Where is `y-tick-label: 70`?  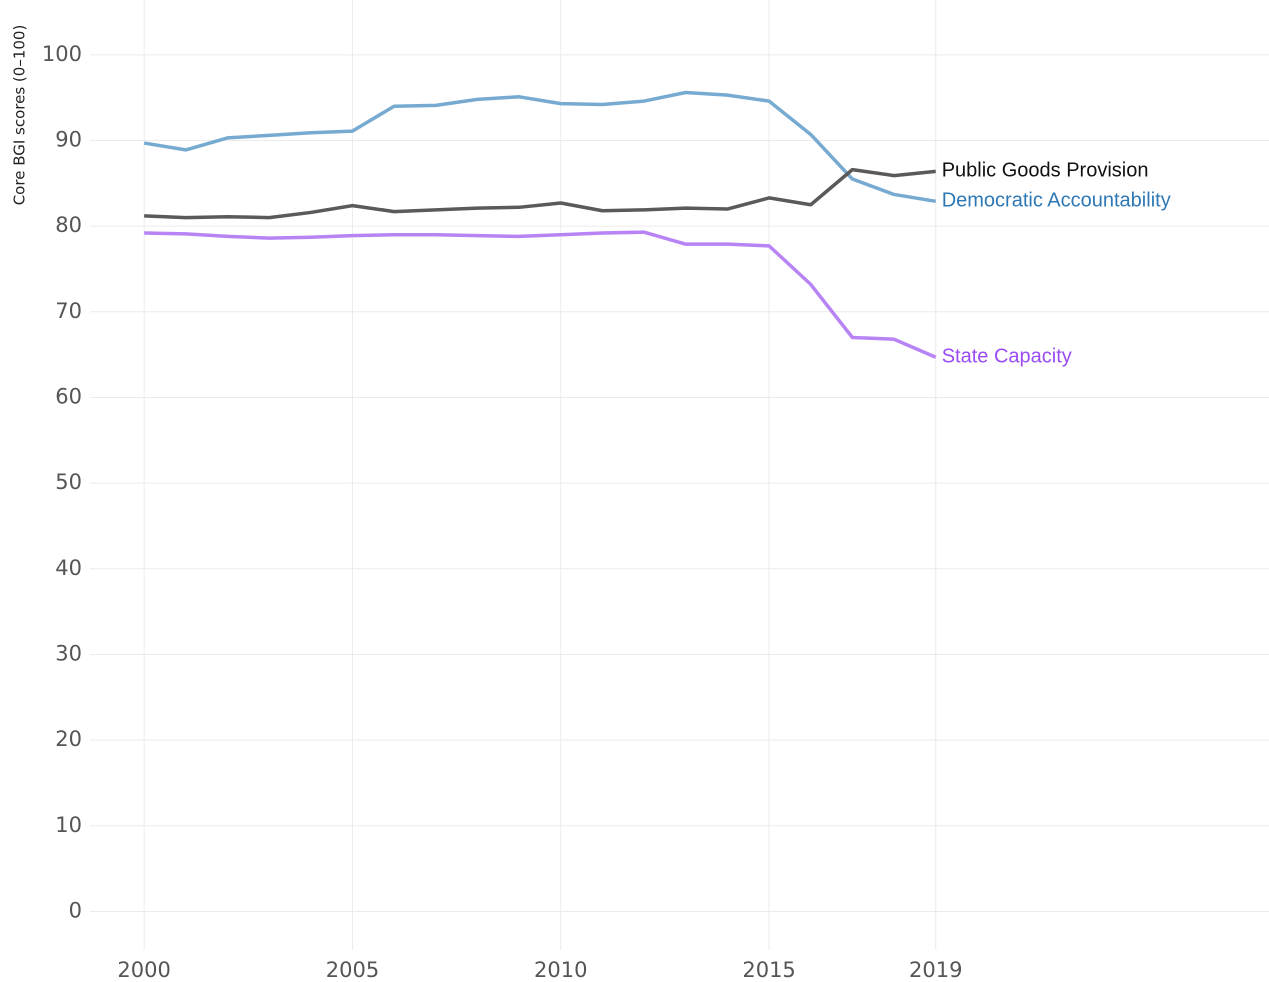 y-tick-label: 70 is located at coordinates (68, 311).